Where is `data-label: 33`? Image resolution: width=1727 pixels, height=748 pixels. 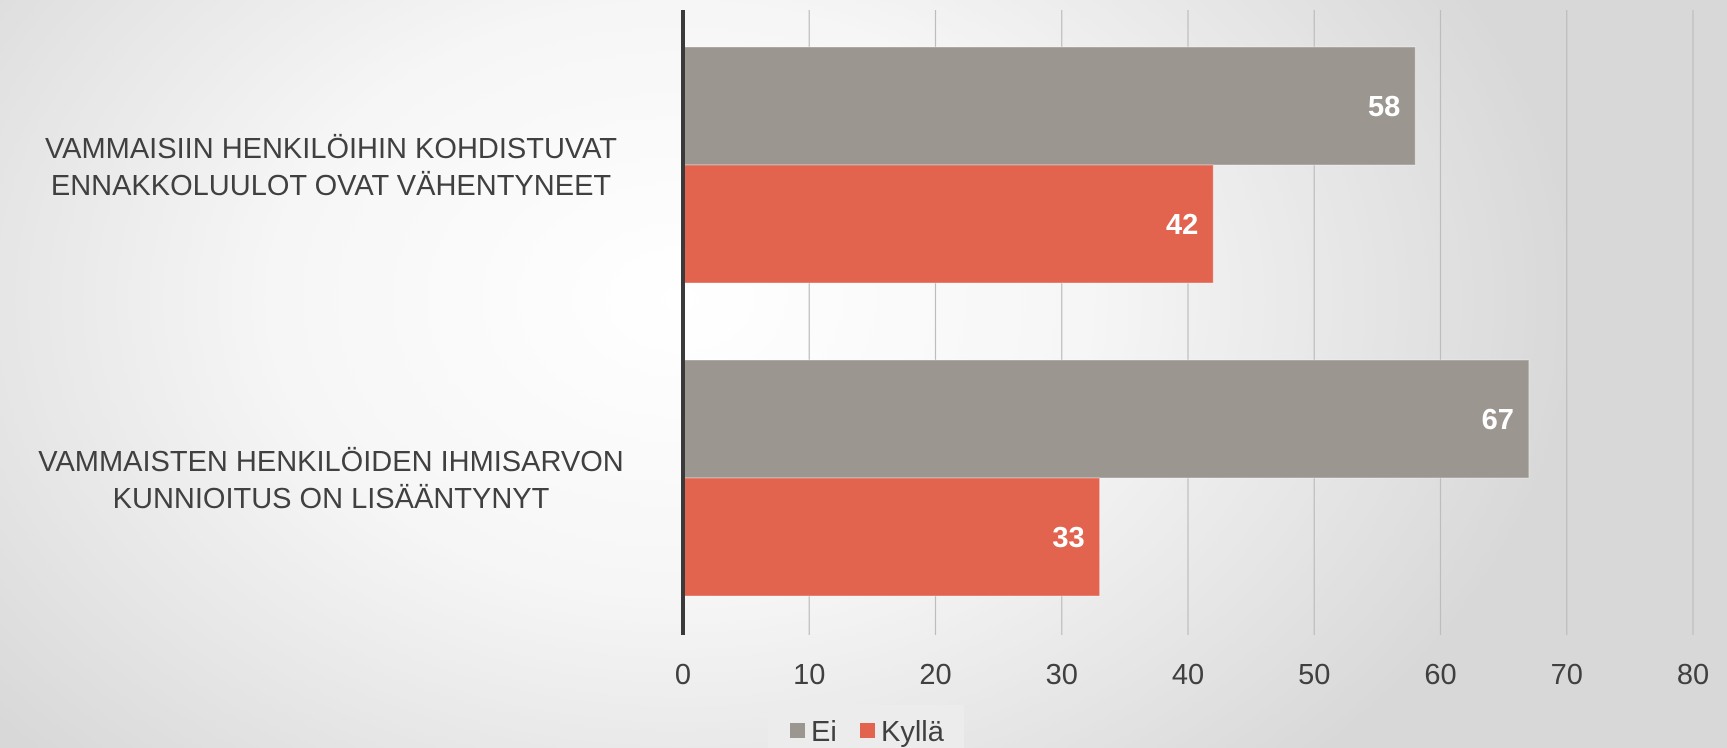 data-label: 33 is located at coordinates (1068, 538).